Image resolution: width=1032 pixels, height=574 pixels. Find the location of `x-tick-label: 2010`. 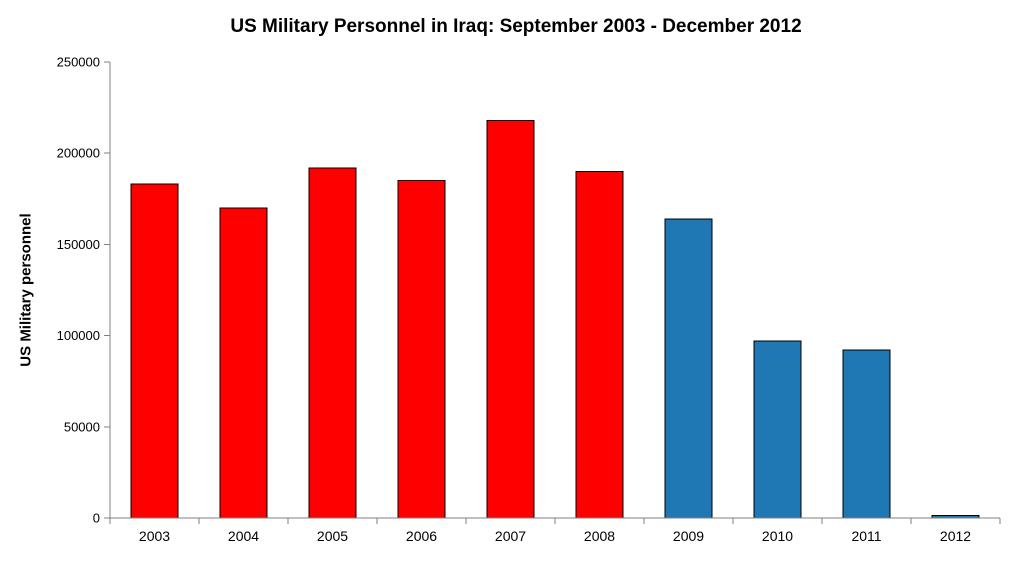

x-tick-label: 2010 is located at coordinates (777, 536).